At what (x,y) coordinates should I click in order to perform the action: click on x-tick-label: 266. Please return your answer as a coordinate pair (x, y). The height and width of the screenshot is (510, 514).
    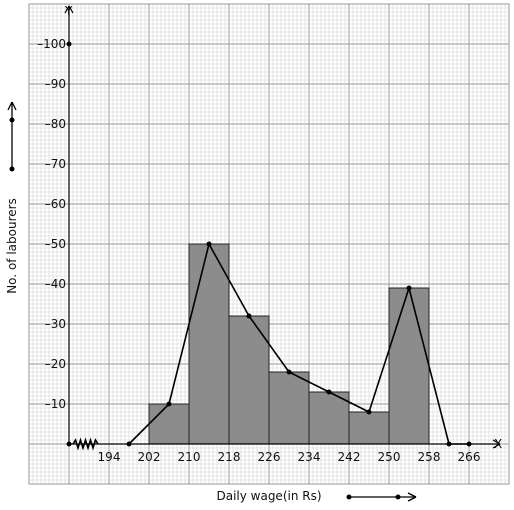
    Looking at the image, I should click on (469, 457).